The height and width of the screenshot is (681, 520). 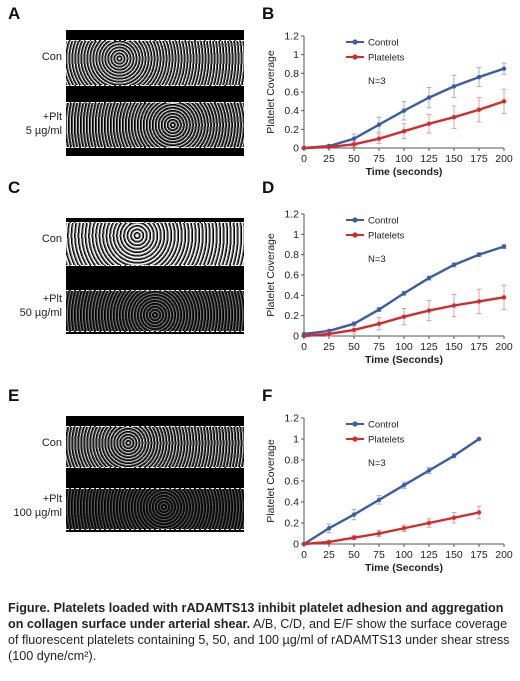 I want to click on image-label-con: Con, so click(x=51, y=443).